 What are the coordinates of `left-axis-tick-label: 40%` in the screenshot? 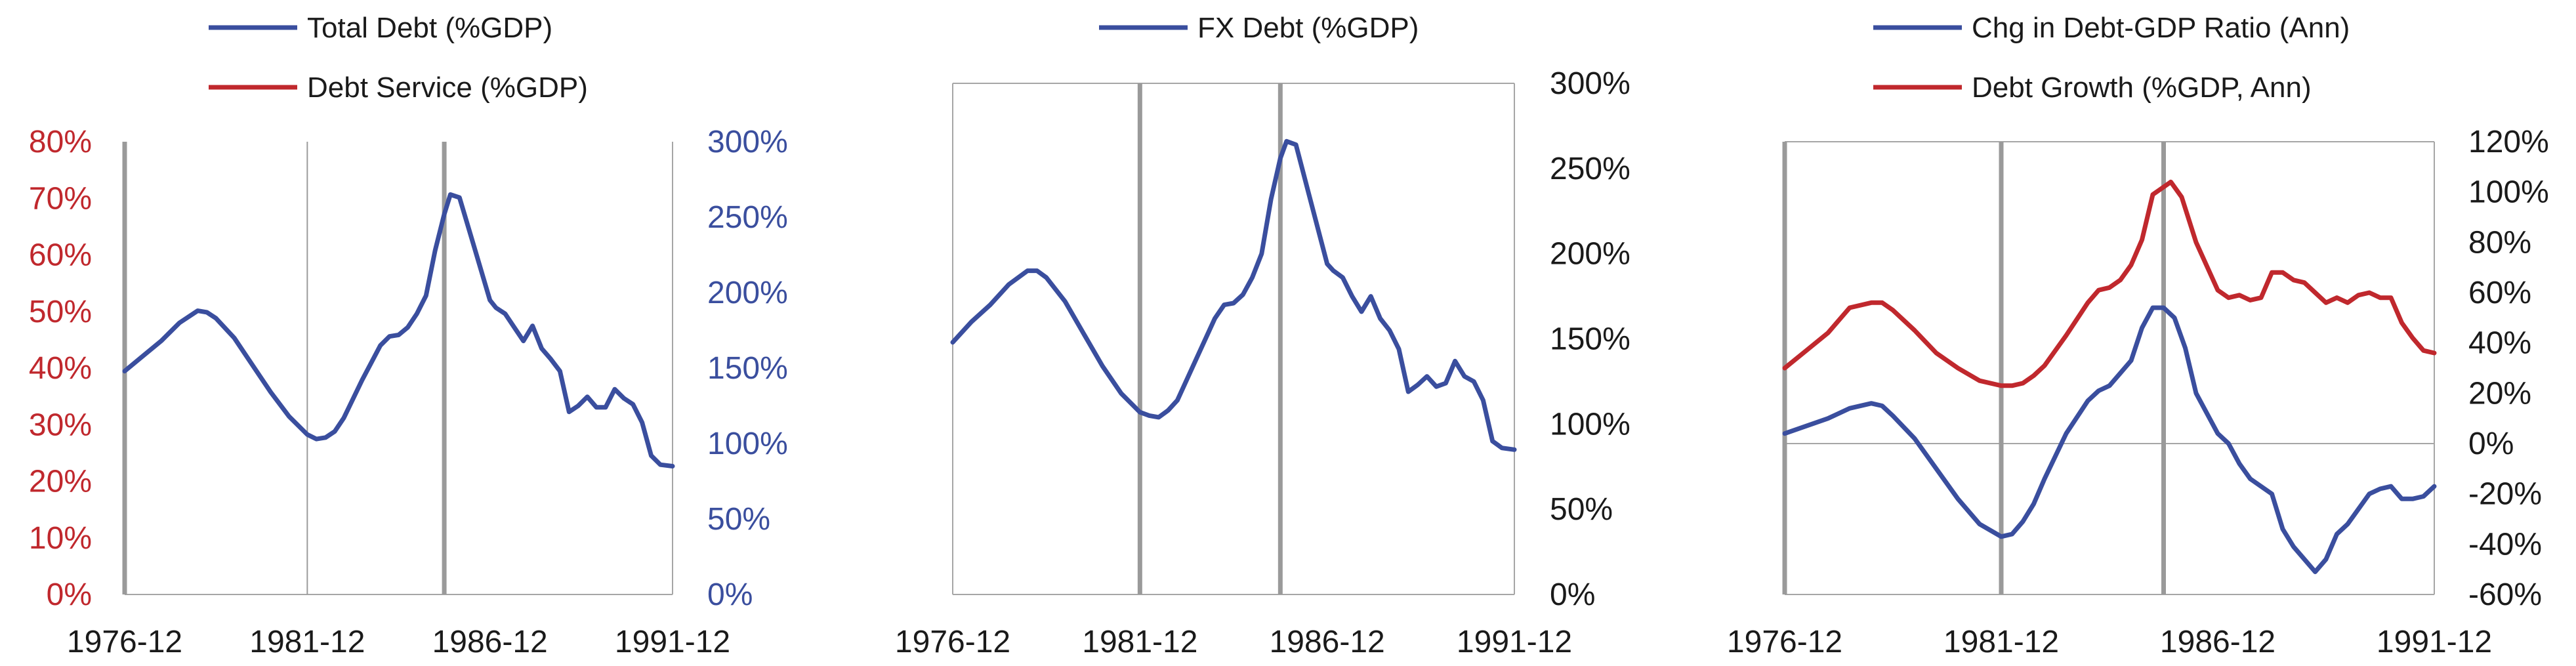 It's located at (61, 368).